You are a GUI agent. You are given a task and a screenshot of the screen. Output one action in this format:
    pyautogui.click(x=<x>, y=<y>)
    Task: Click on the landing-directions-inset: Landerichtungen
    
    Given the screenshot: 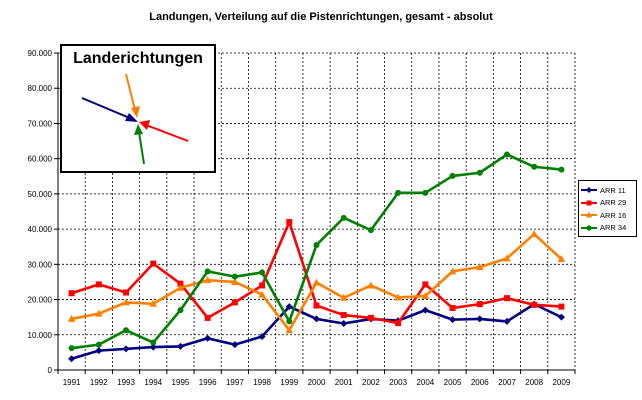 What is the action you would take?
    pyautogui.click(x=138, y=108)
    